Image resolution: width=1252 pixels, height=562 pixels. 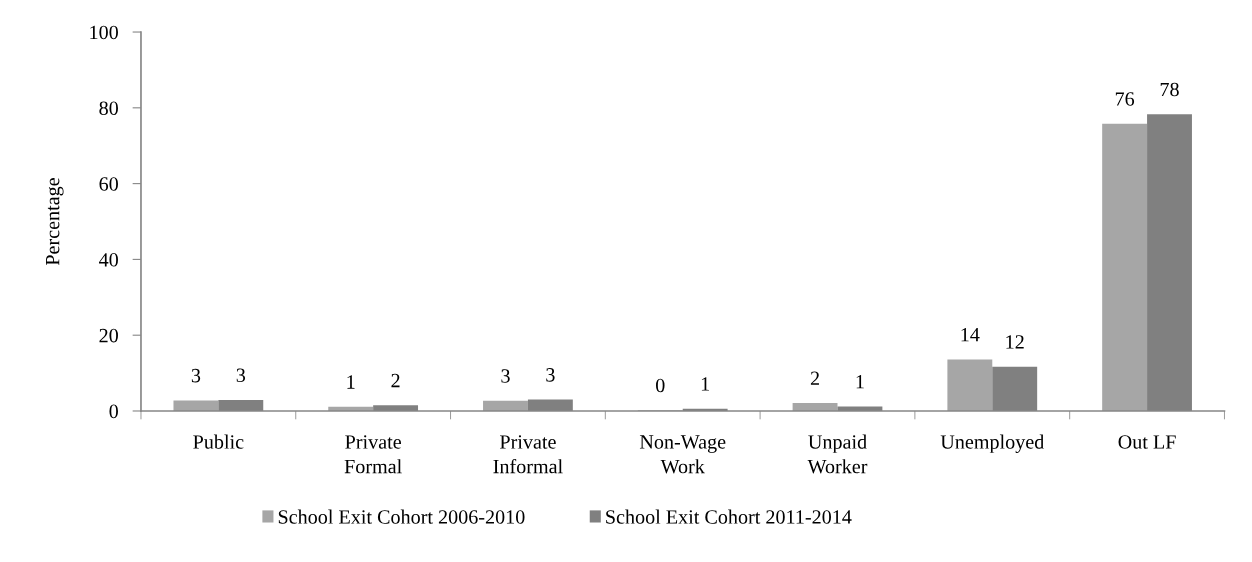 What do you see at coordinates (373, 454) in the screenshot?
I see `x-tick-label: Private Formal` at bounding box center [373, 454].